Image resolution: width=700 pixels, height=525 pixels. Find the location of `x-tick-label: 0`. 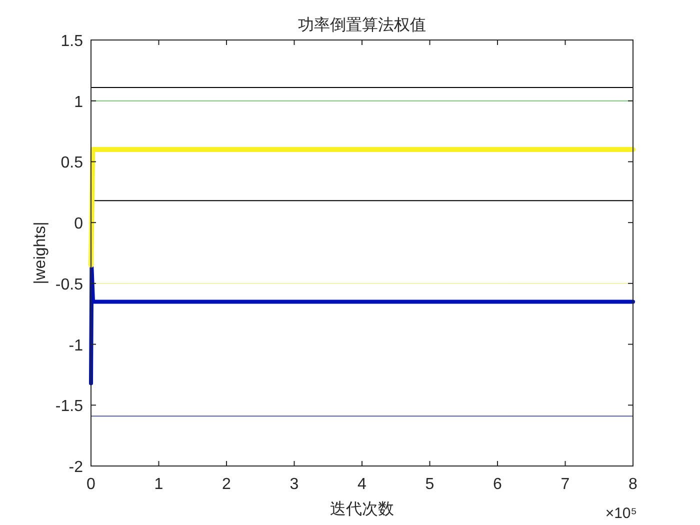

x-tick-label: 0 is located at coordinates (91, 484).